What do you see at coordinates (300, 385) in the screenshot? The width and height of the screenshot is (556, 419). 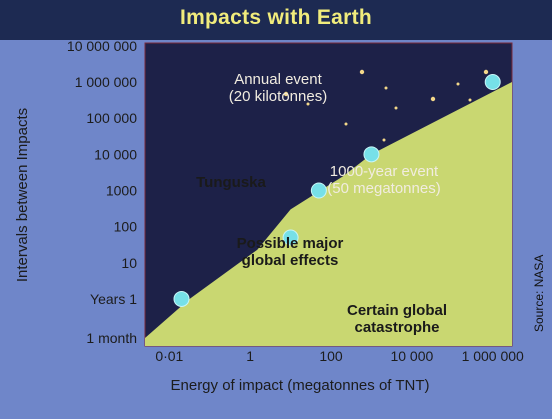 I see `x-axis-label: Energy of impact (megatonnes of TNT)` at bounding box center [300, 385].